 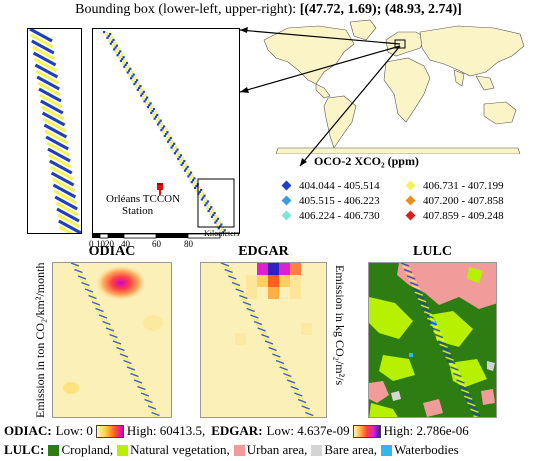 What do you see at coordinates (286, 215) in the screenshot?
I see `legend-swatch` at bounding box center [286, 215].